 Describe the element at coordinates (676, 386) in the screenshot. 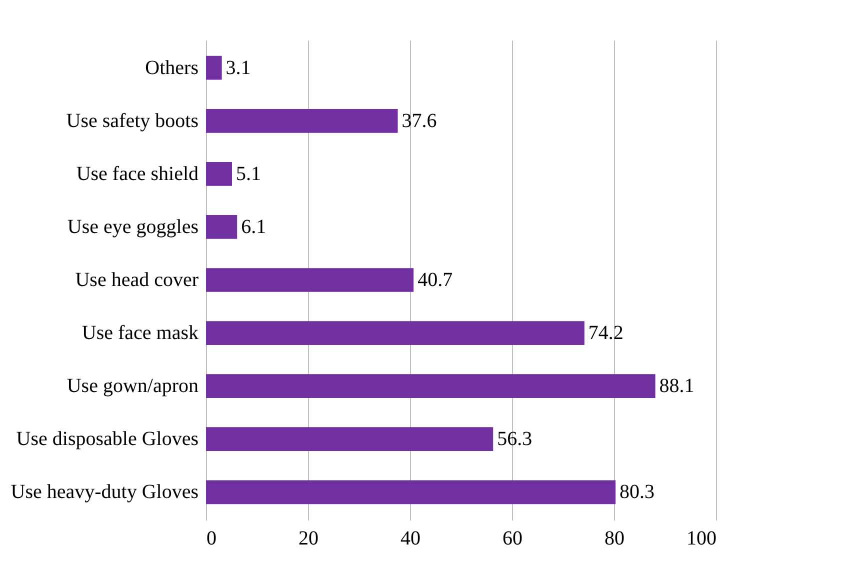

I see `data-label: 88.1` at that location.